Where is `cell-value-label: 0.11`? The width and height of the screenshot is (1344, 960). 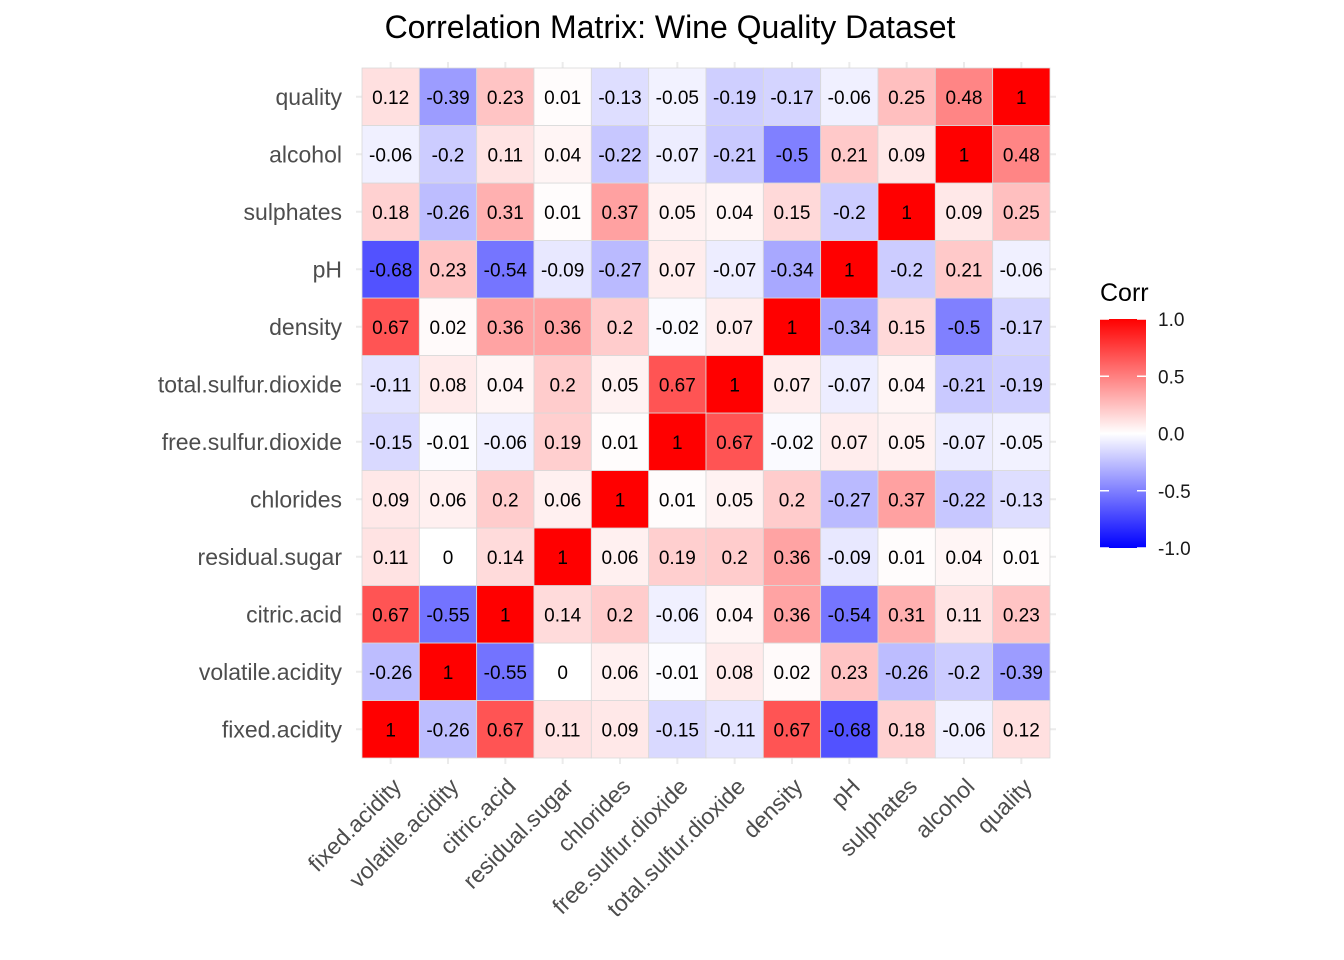
cell-value-label: 0.11 is located at coordinates (506, 155).